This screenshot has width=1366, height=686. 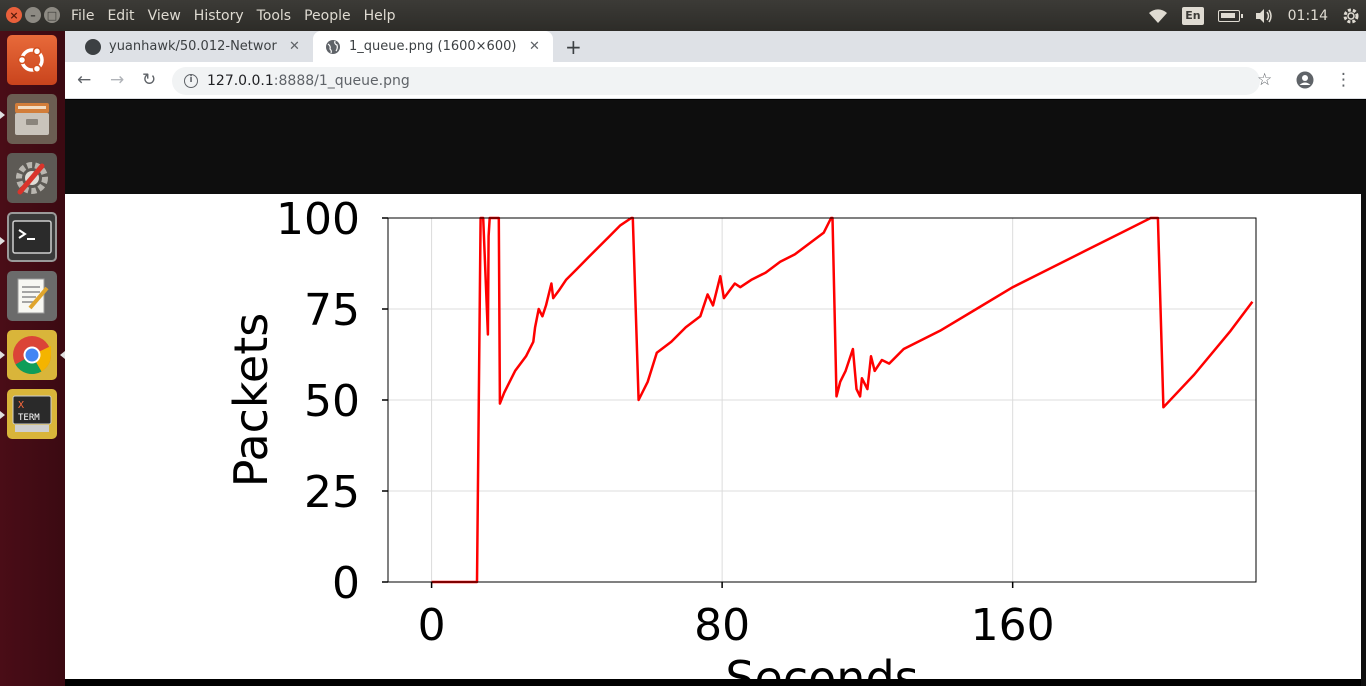 What do you see at coordinates (1307, 15) in the screenshot?
I see `clock: 01:14` at bounding box center [1307, 15].